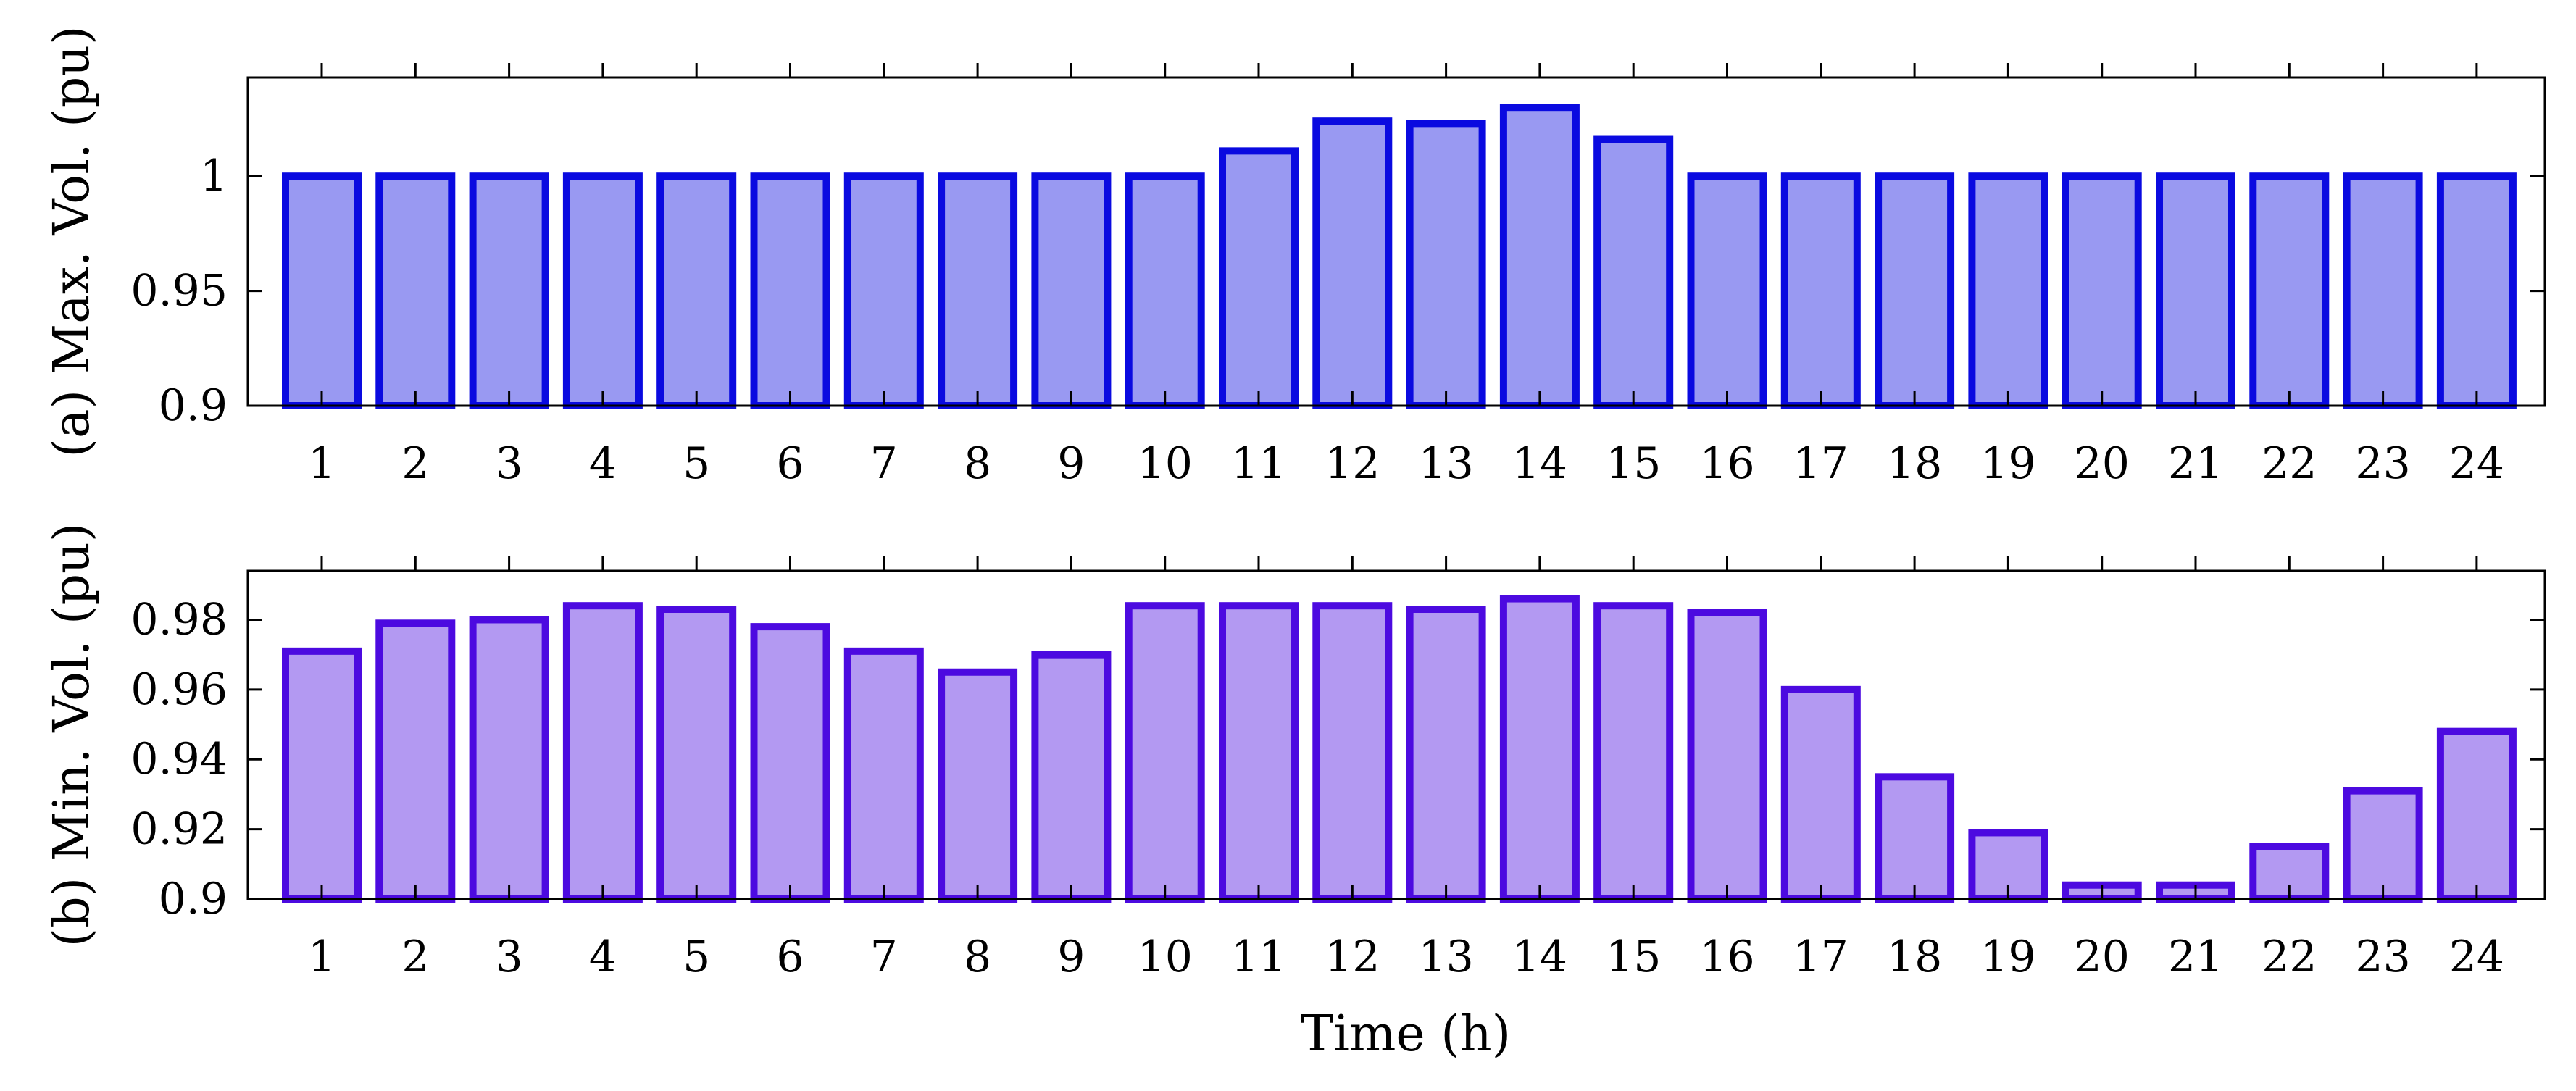  I want to click on panel-b-y-axis-title: (b) Min. Vol. (pu), so click(72, 735).